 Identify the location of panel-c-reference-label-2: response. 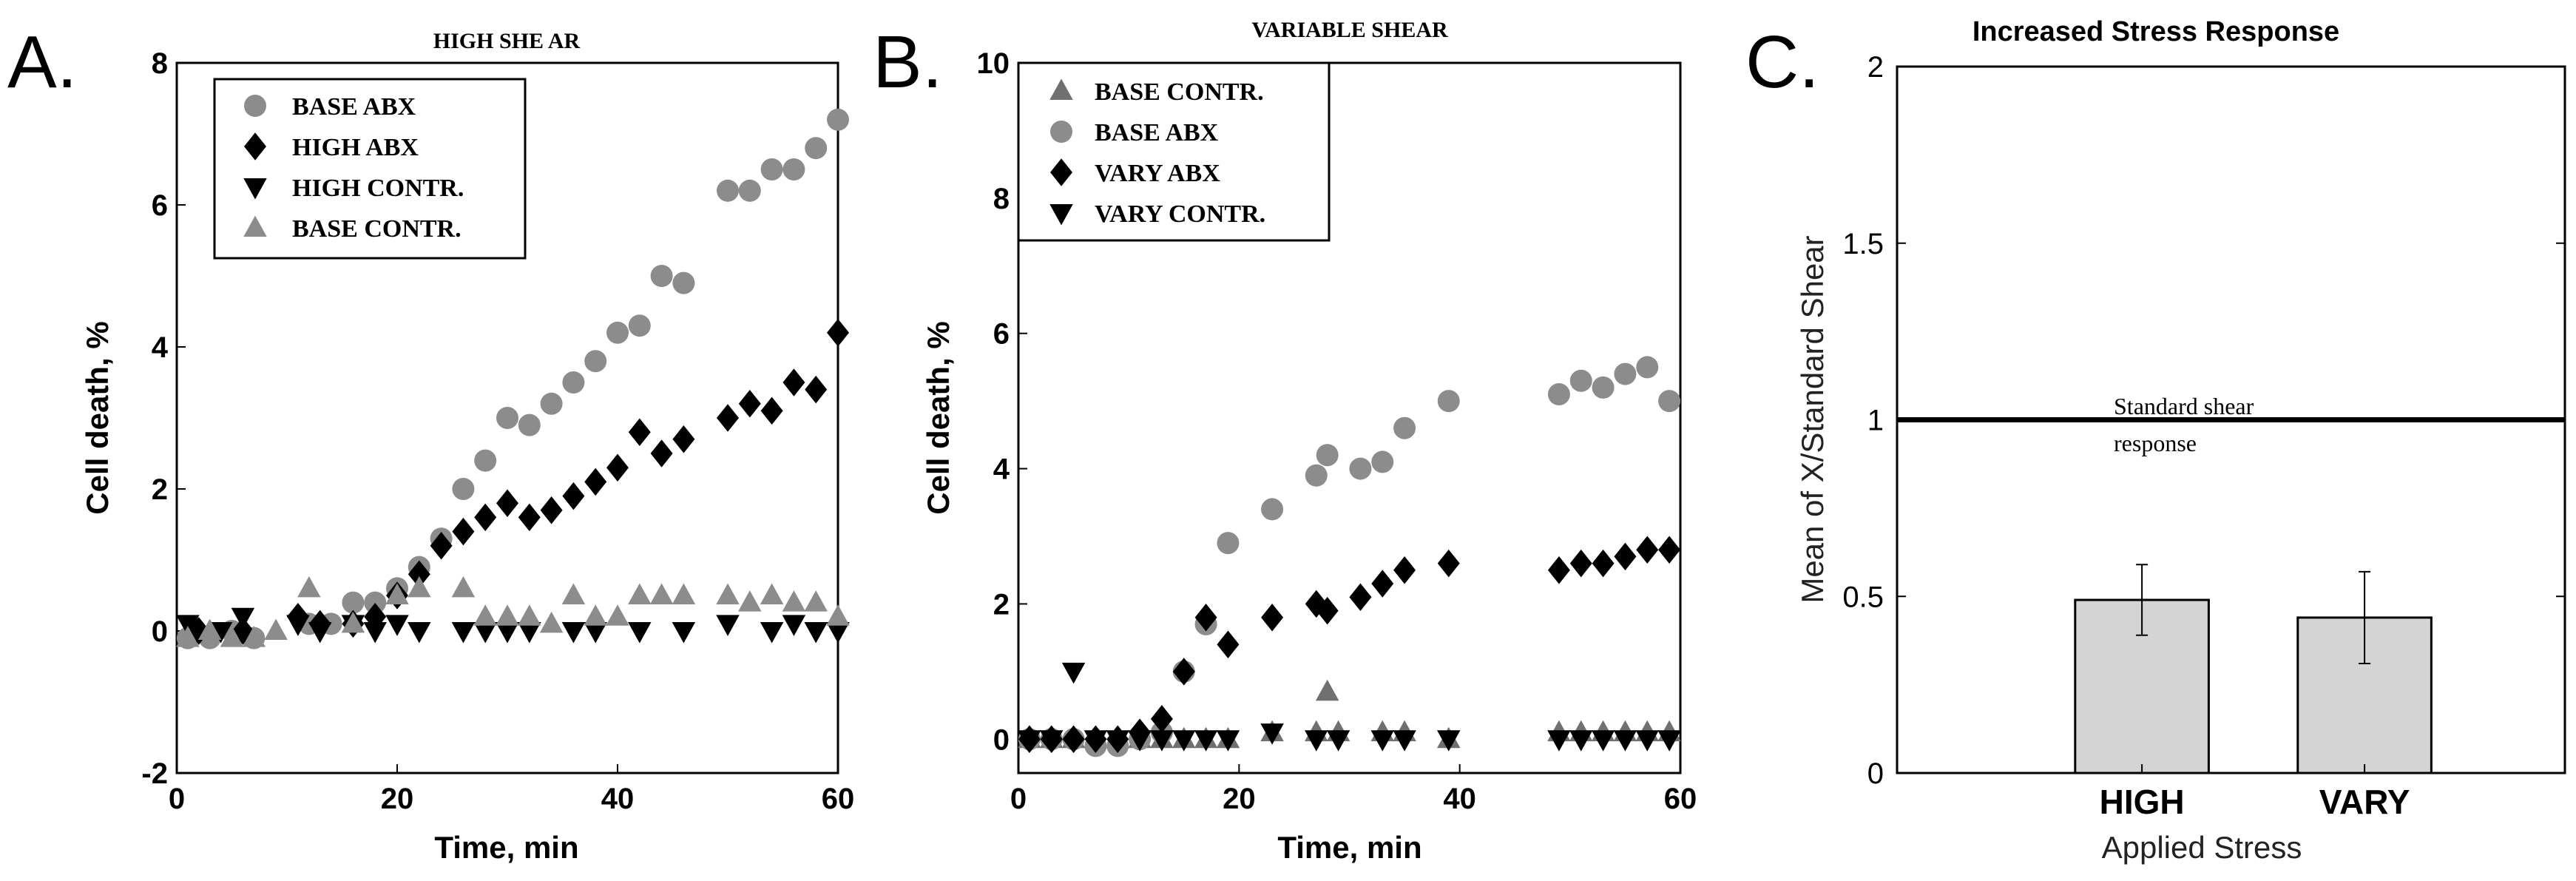
(2155, 443).